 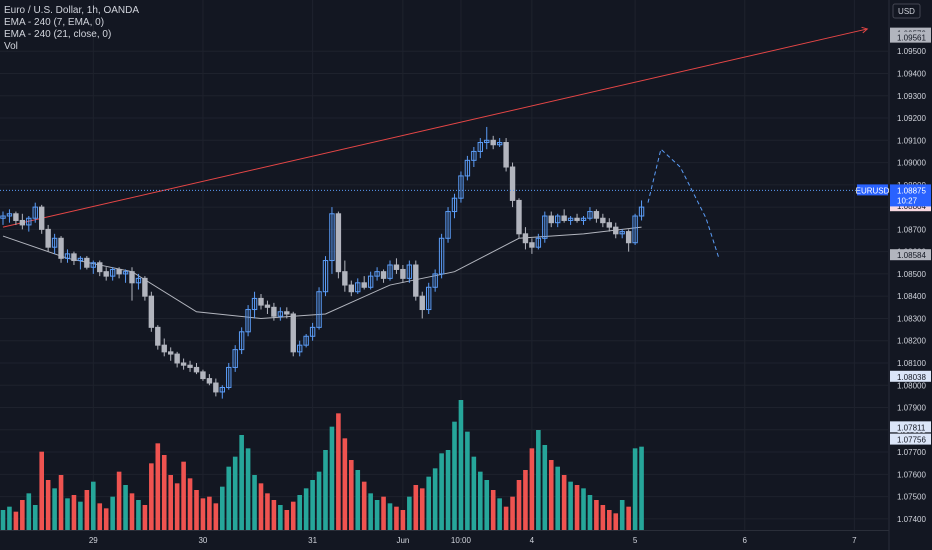 I want to click on trend-line-arrowhead, so click(x=865, y=30).